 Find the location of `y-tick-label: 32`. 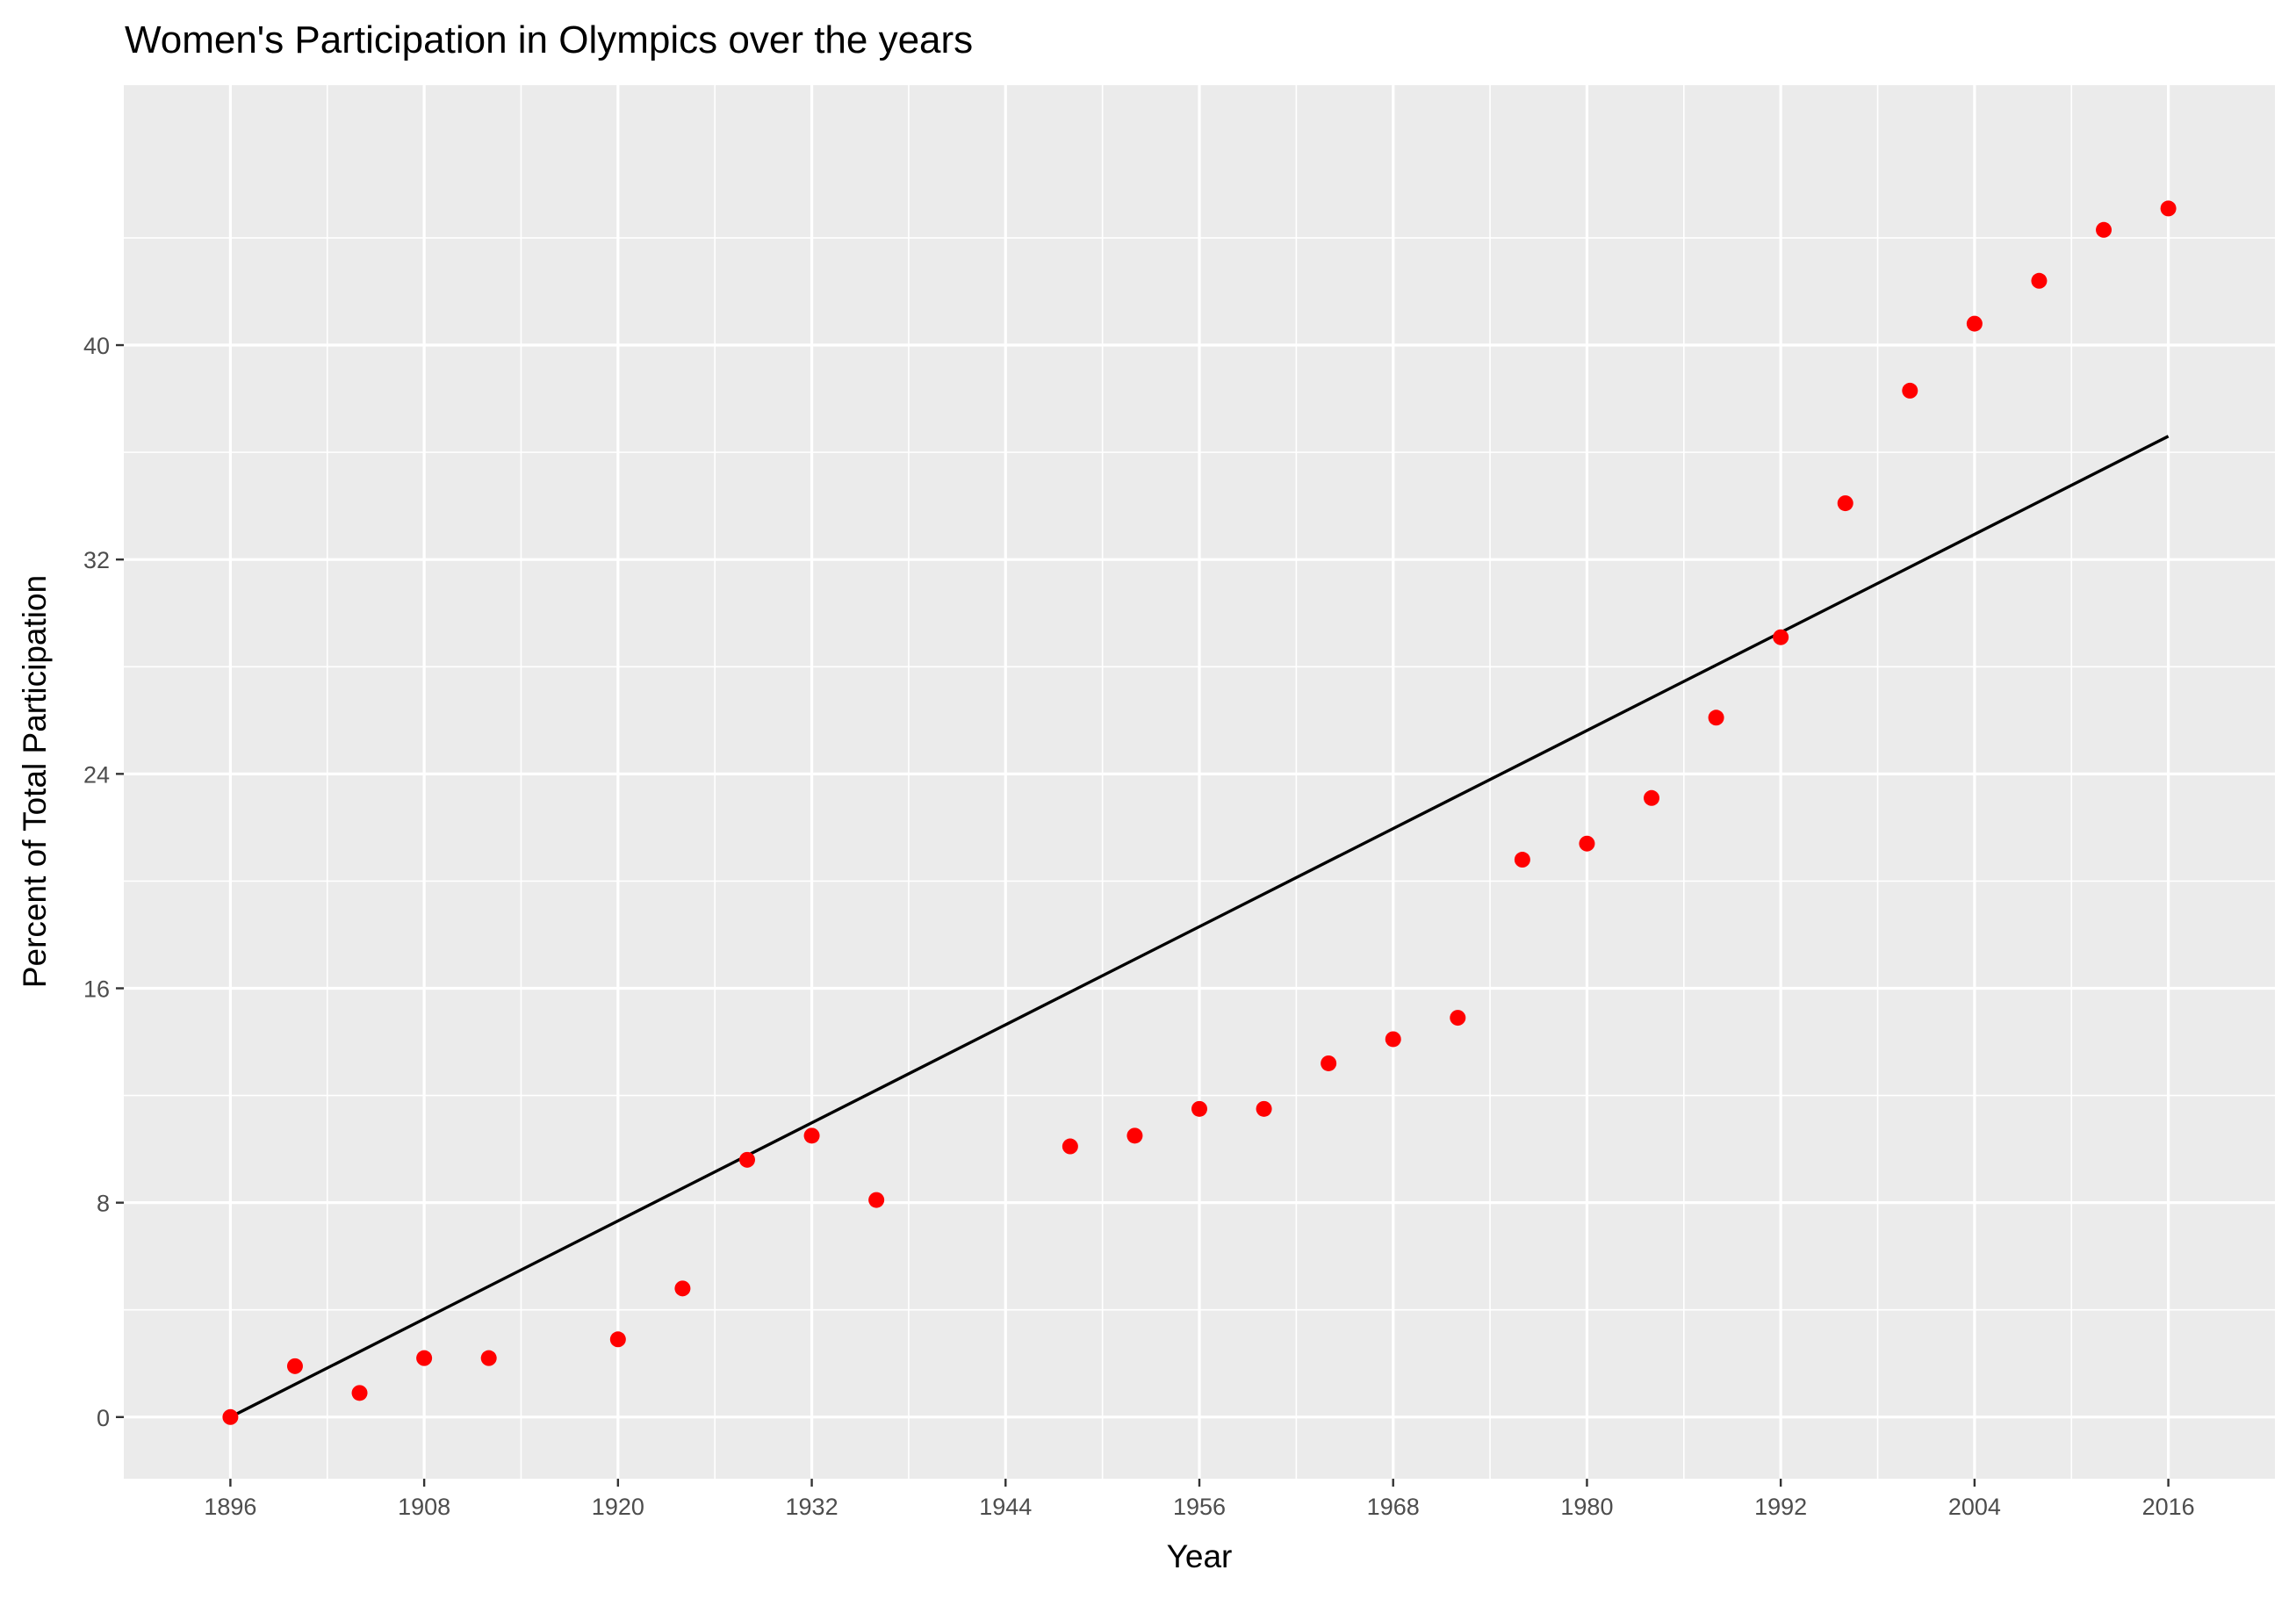

y-tick-label: 32 is located at coordinates (97, 560).